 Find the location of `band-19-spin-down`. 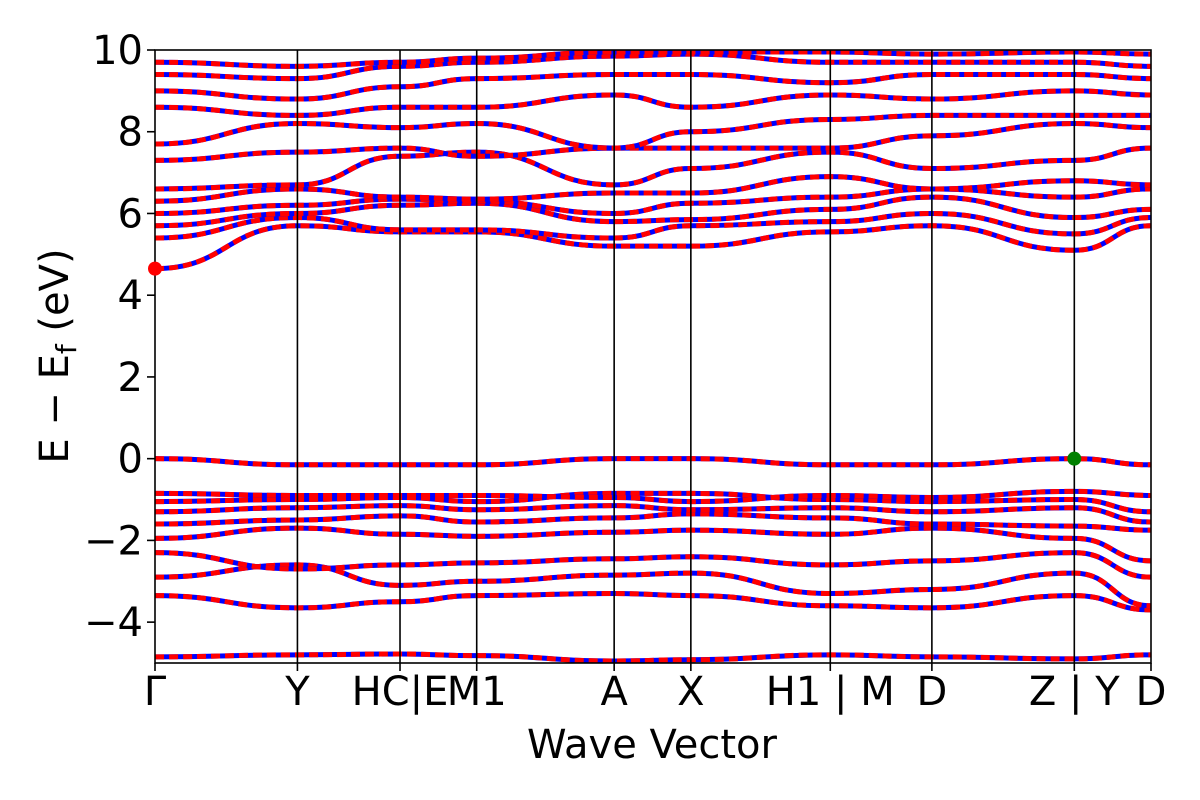

band-19-spin-down is located at coordinates (653, 103).